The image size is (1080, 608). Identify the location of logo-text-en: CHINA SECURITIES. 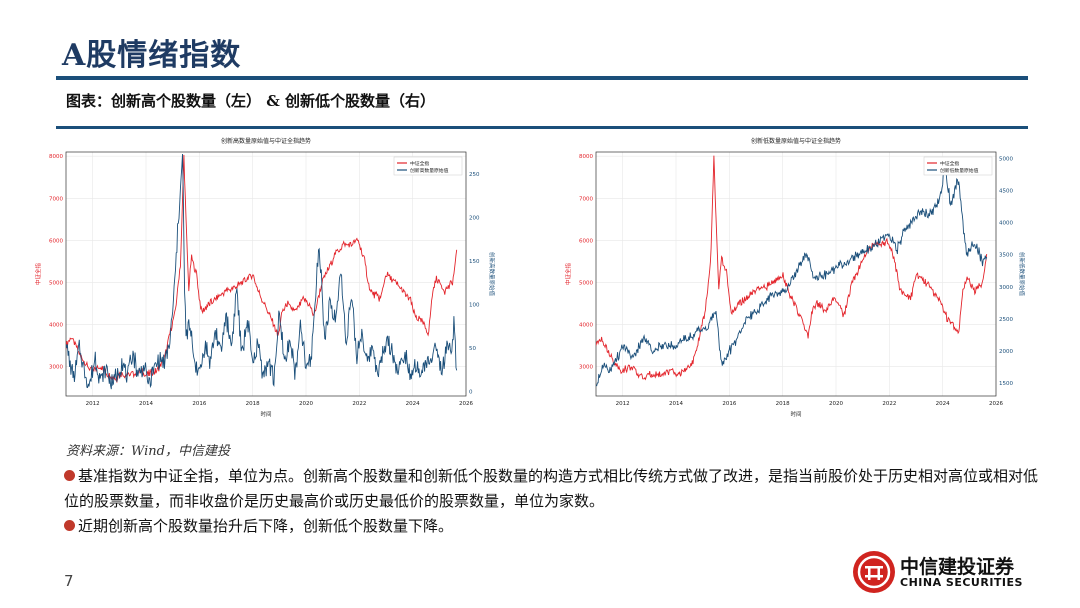
(961, 582).